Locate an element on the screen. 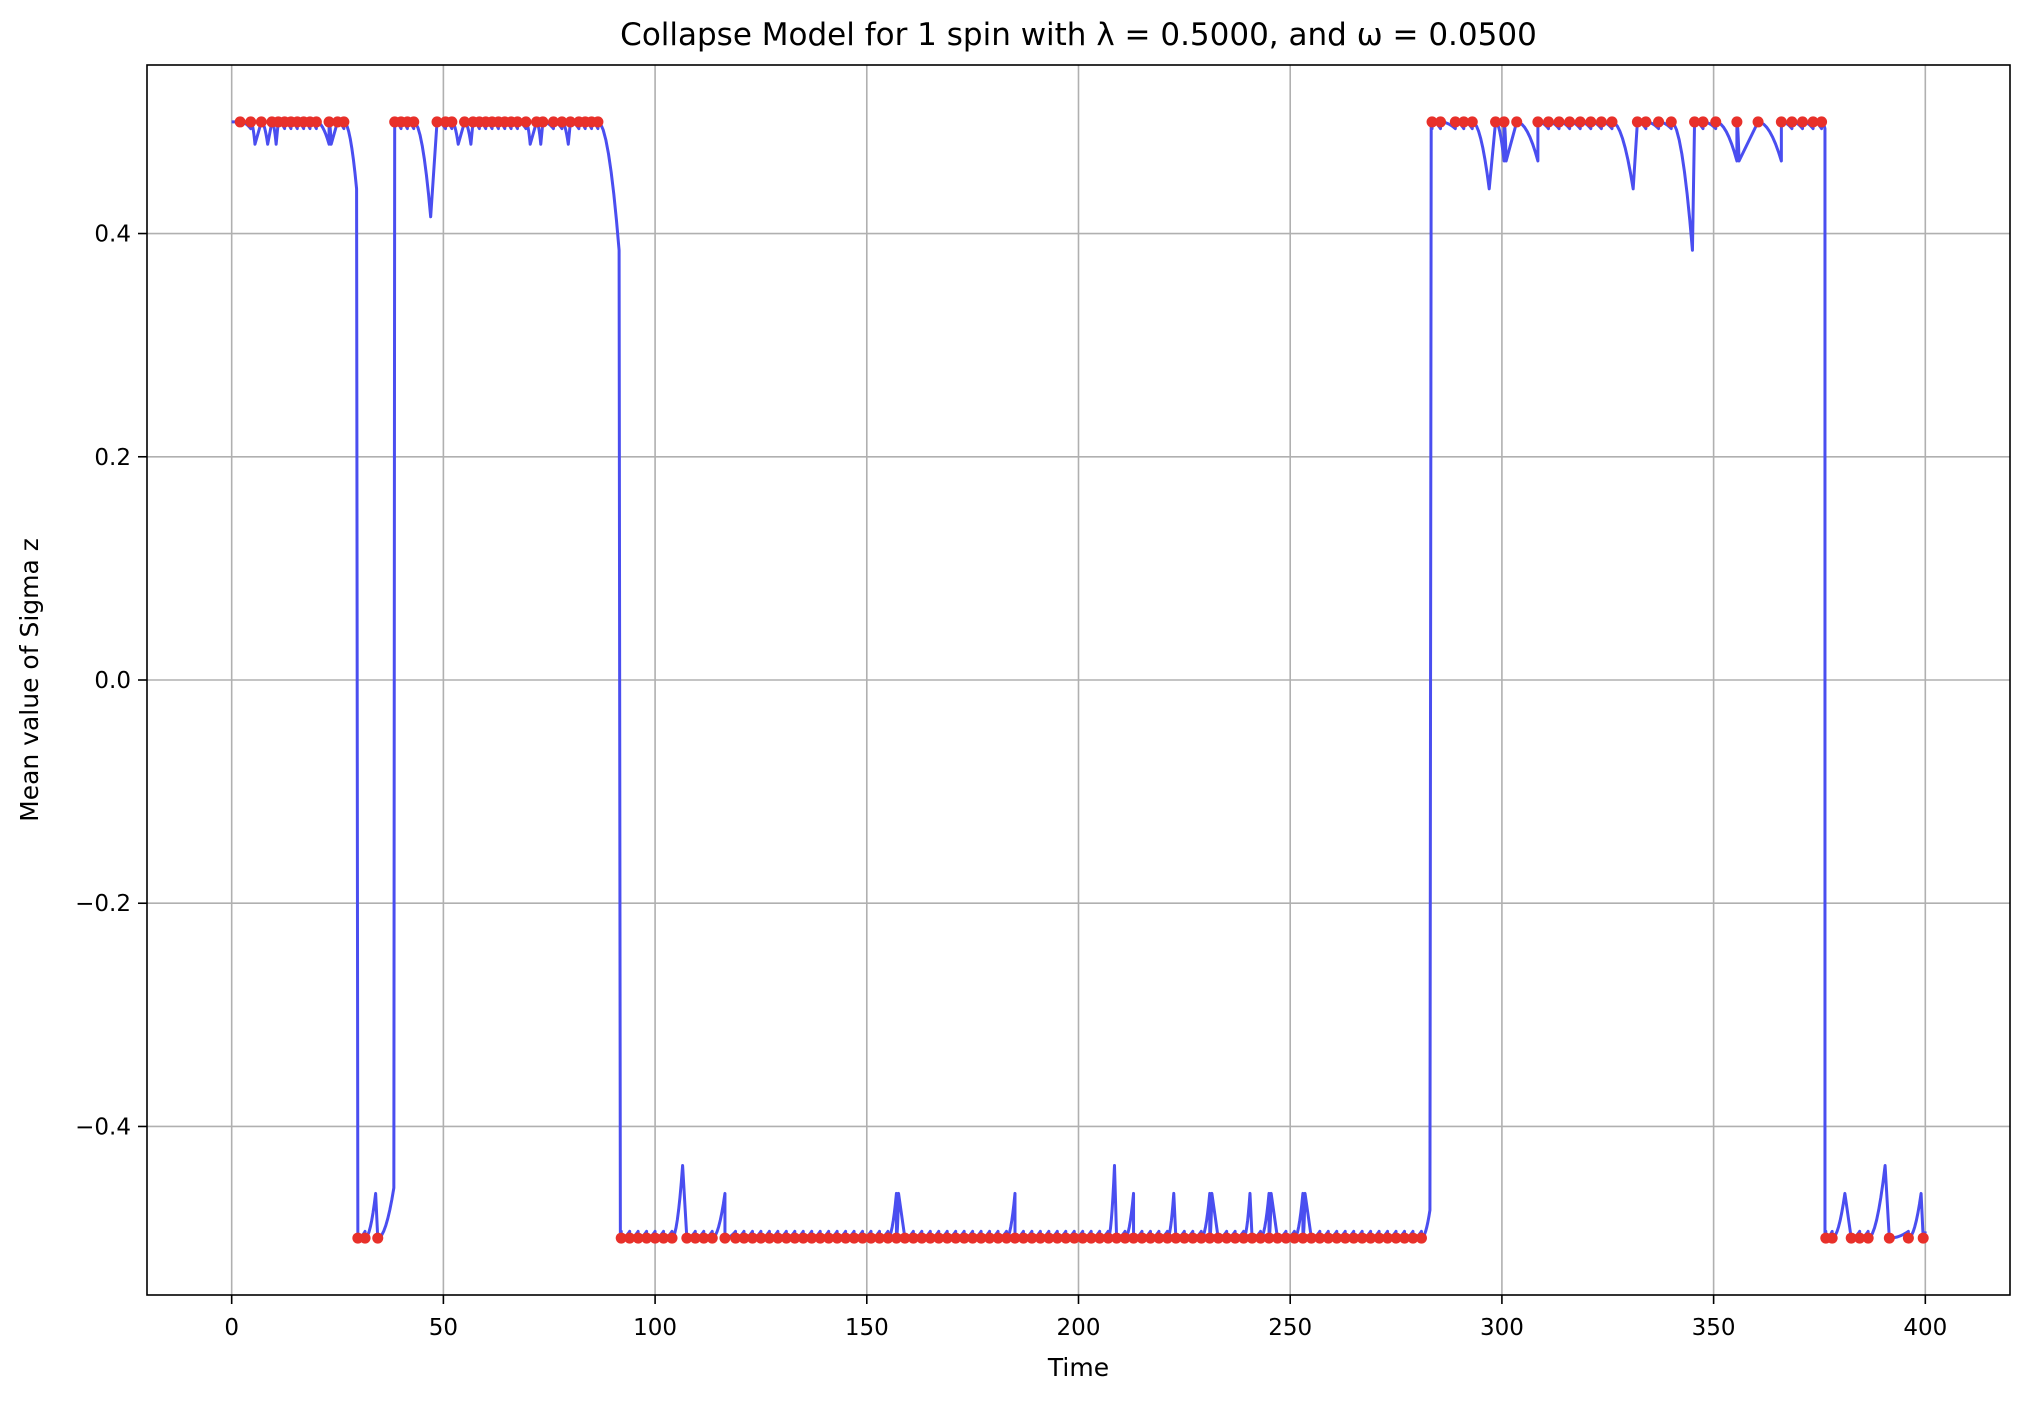 The image size is (2026, 1402). x-tick-label: 200 is located at coordinates (1079, 1328).